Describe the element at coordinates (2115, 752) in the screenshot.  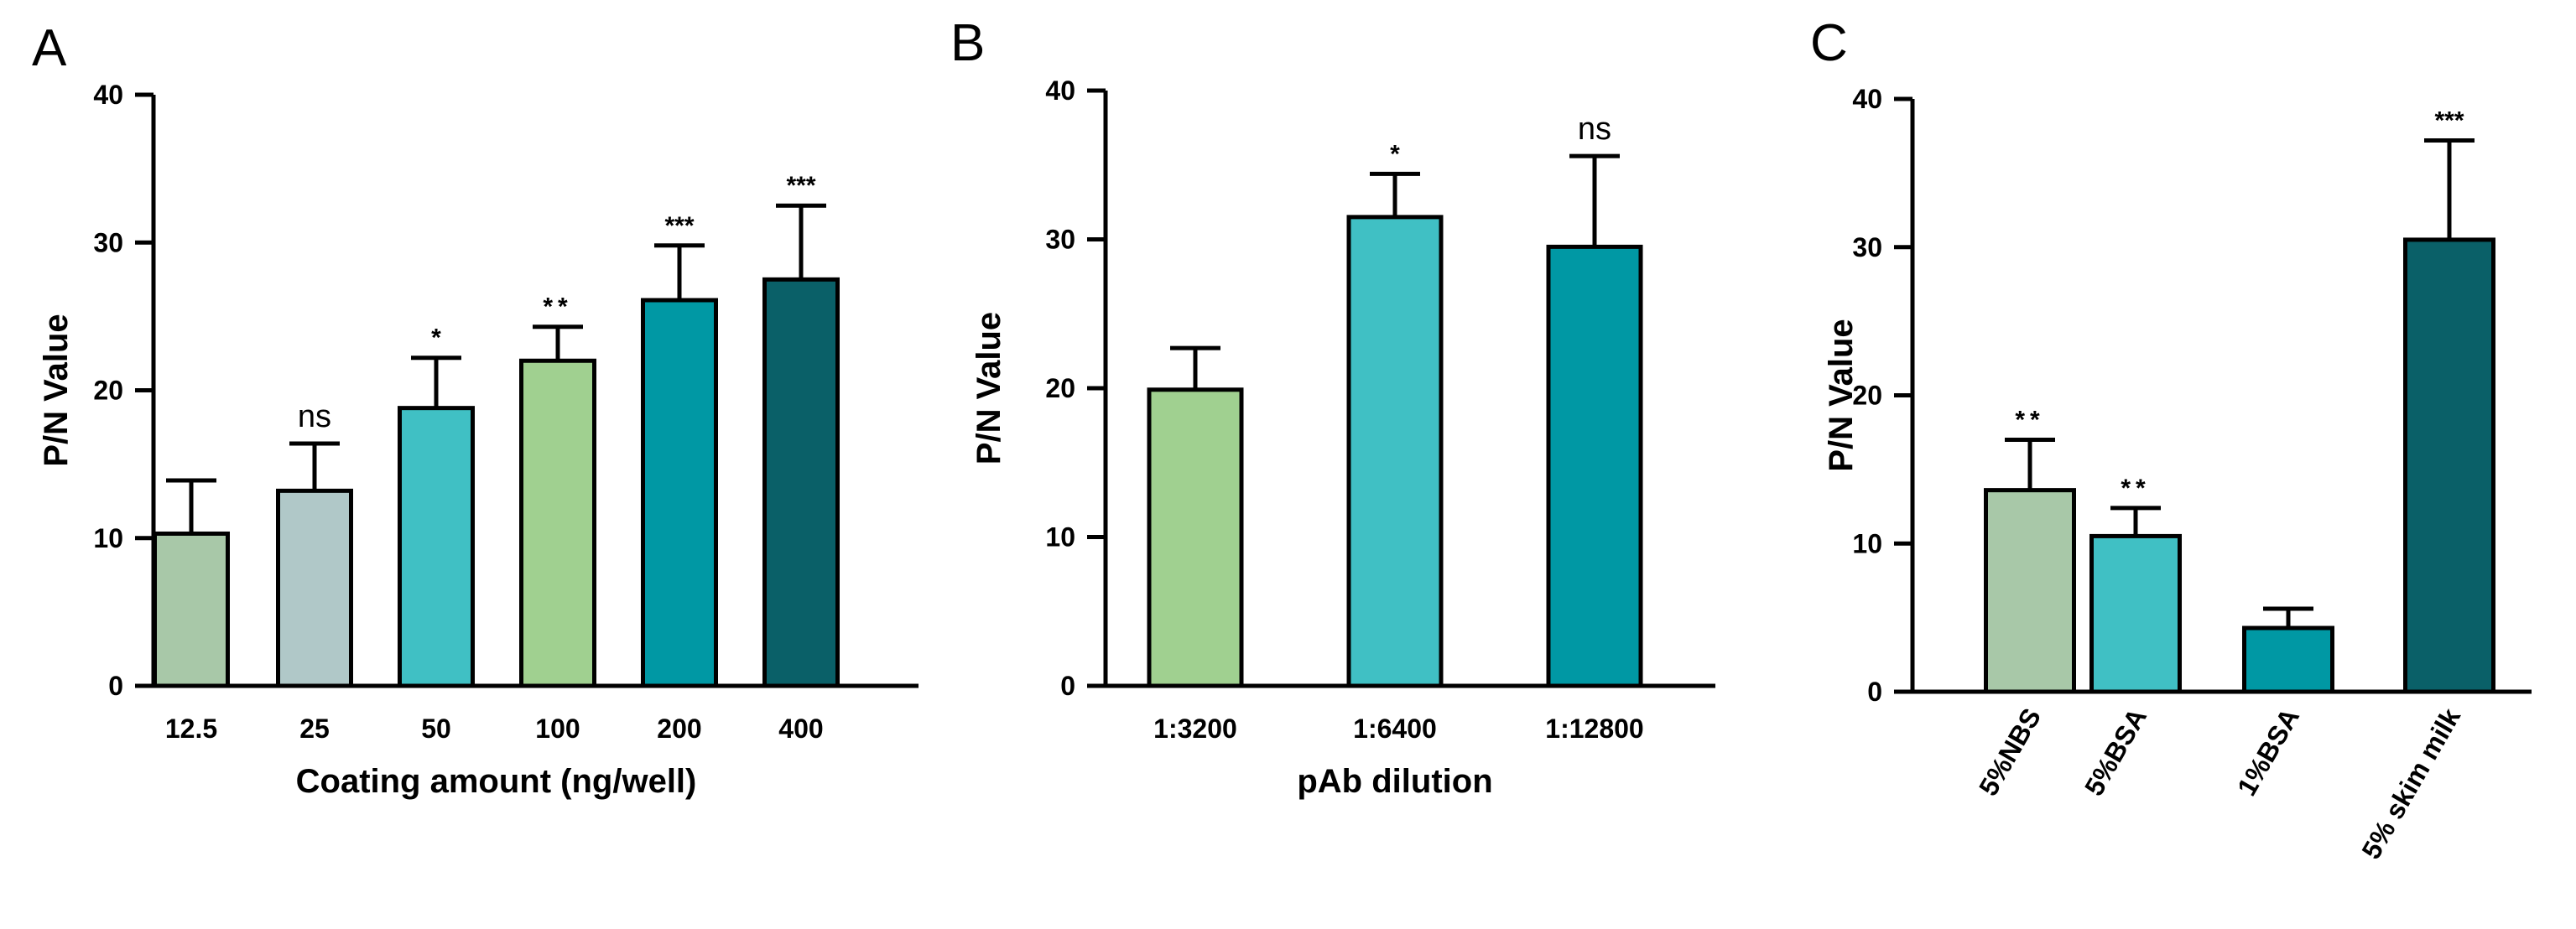
I see `x-tick-label: 5%BSA` at that location.